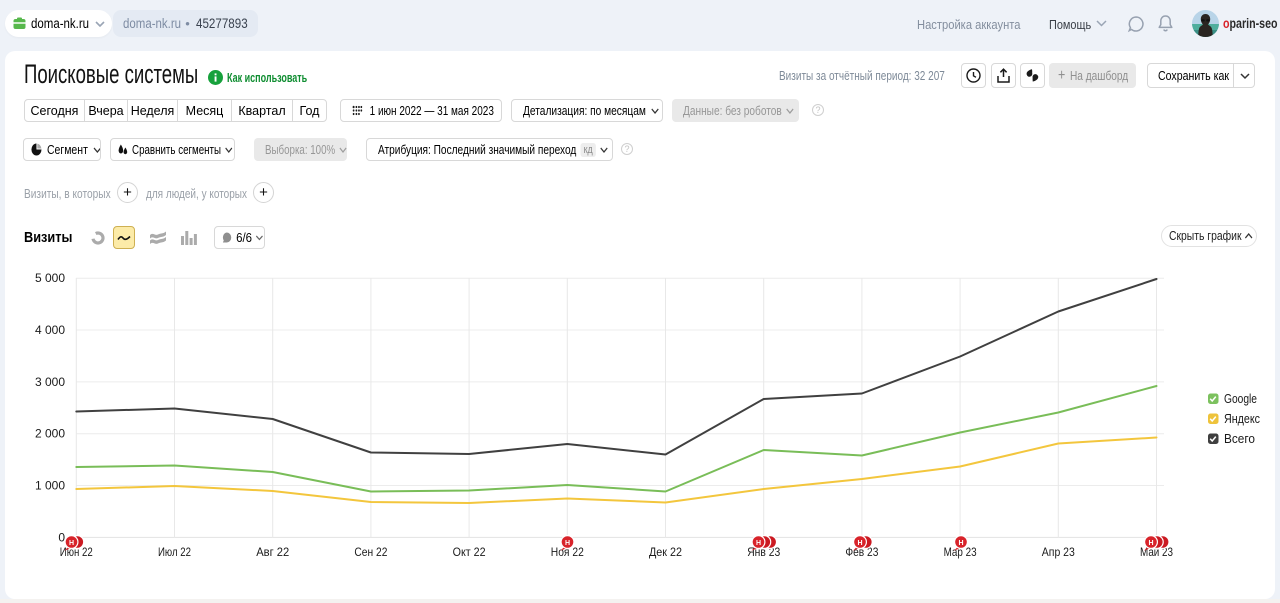  What do you see at coordinates (272, 552) in the screenshot?
I see `svg-text: Авг 22` at bounding box center [272, 552].